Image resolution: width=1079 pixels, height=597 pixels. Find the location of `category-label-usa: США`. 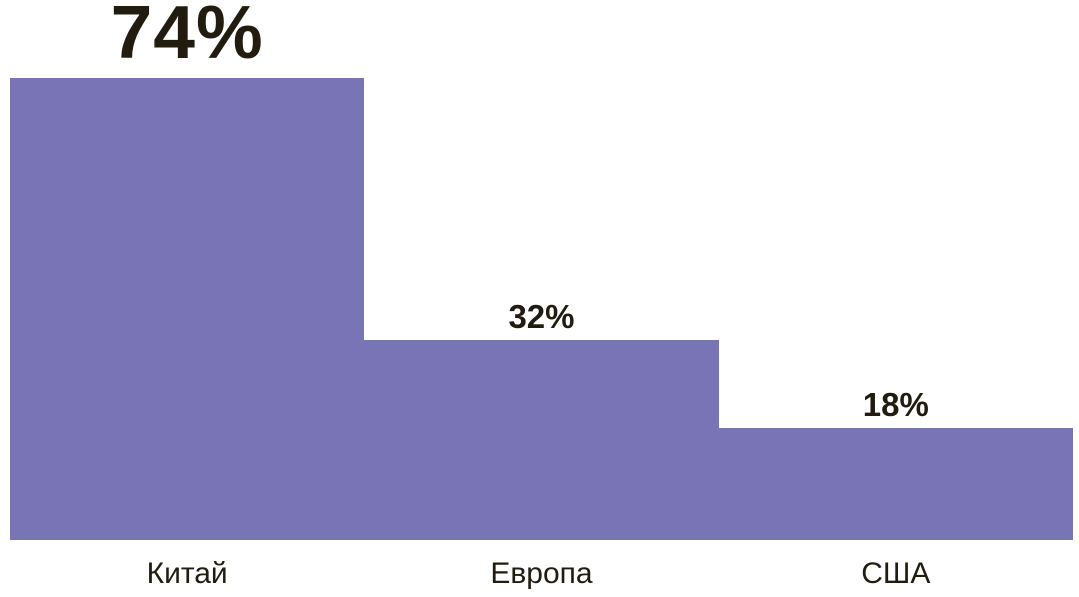

category-label-usa: США is located at coordinates (896, 573).